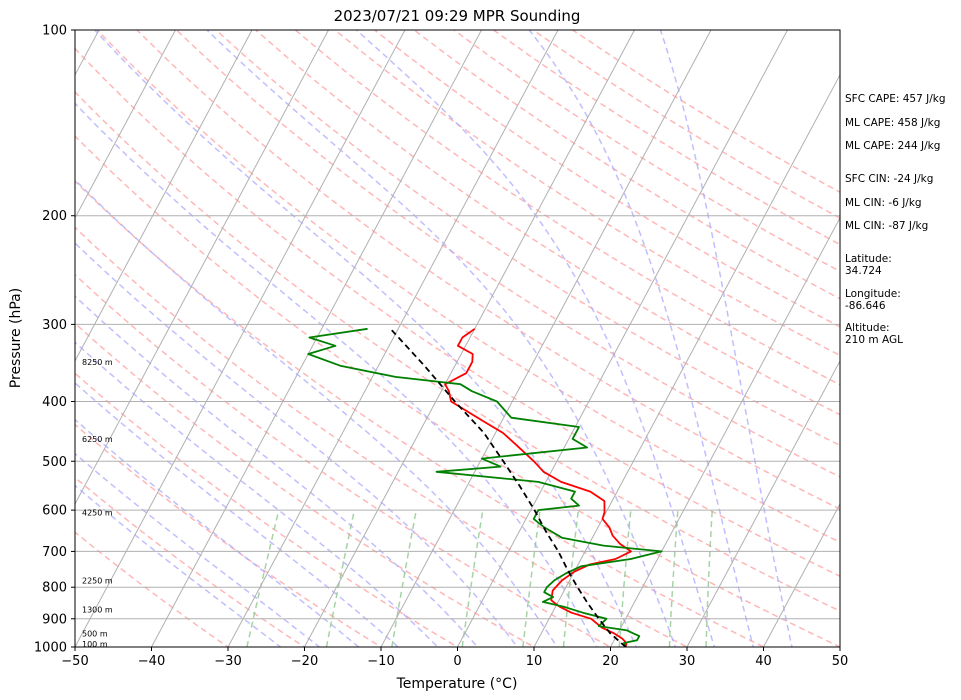 This screenshot has height=700, width=961. I want to click on x-tick-label: −20, so click(304, 661).